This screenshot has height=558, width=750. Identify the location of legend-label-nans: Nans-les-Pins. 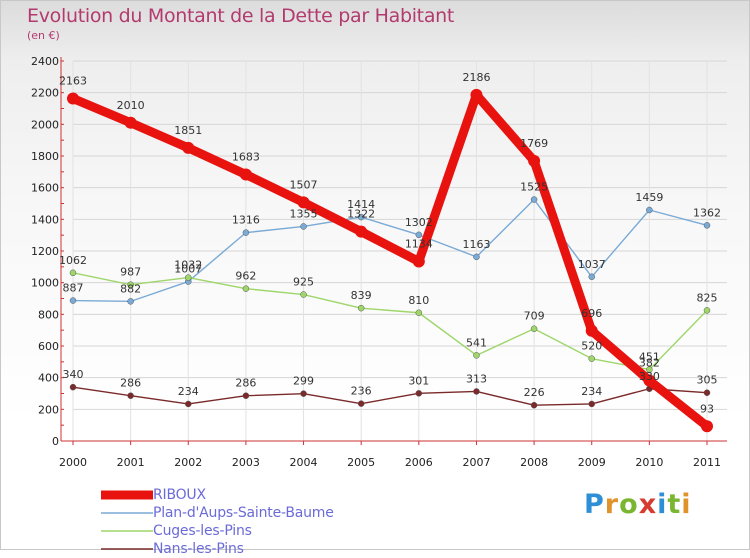
(198, 549).